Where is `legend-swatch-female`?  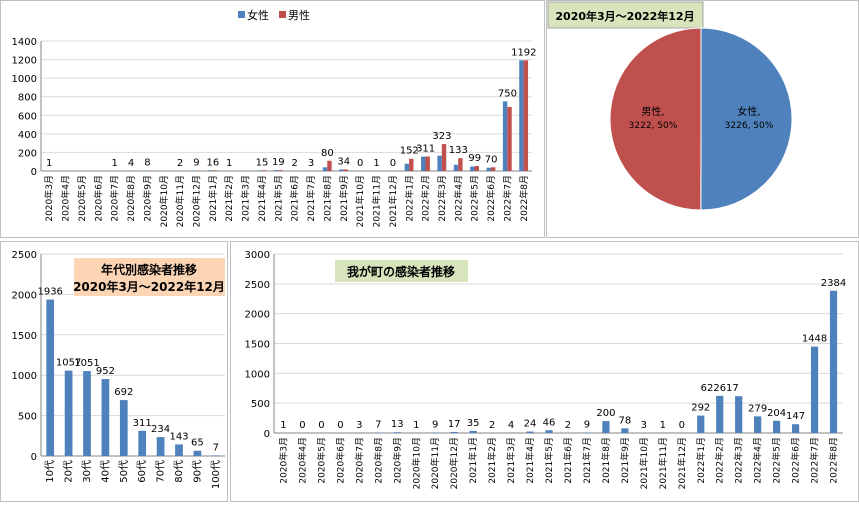 legend-swatch-female is located at coordinates (241, 14).